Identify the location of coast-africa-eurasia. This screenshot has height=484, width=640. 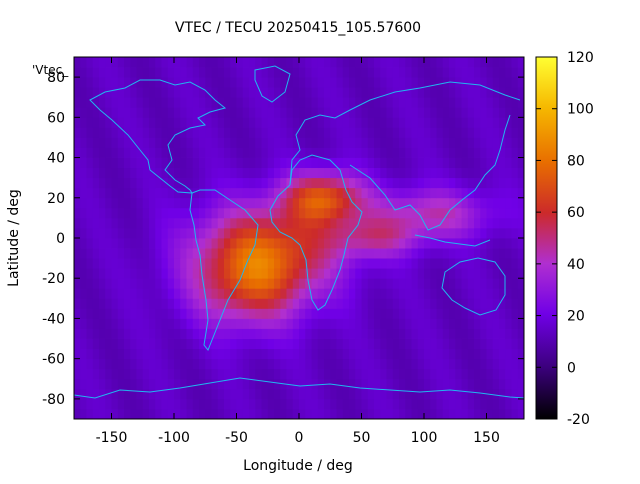
(316, 232).